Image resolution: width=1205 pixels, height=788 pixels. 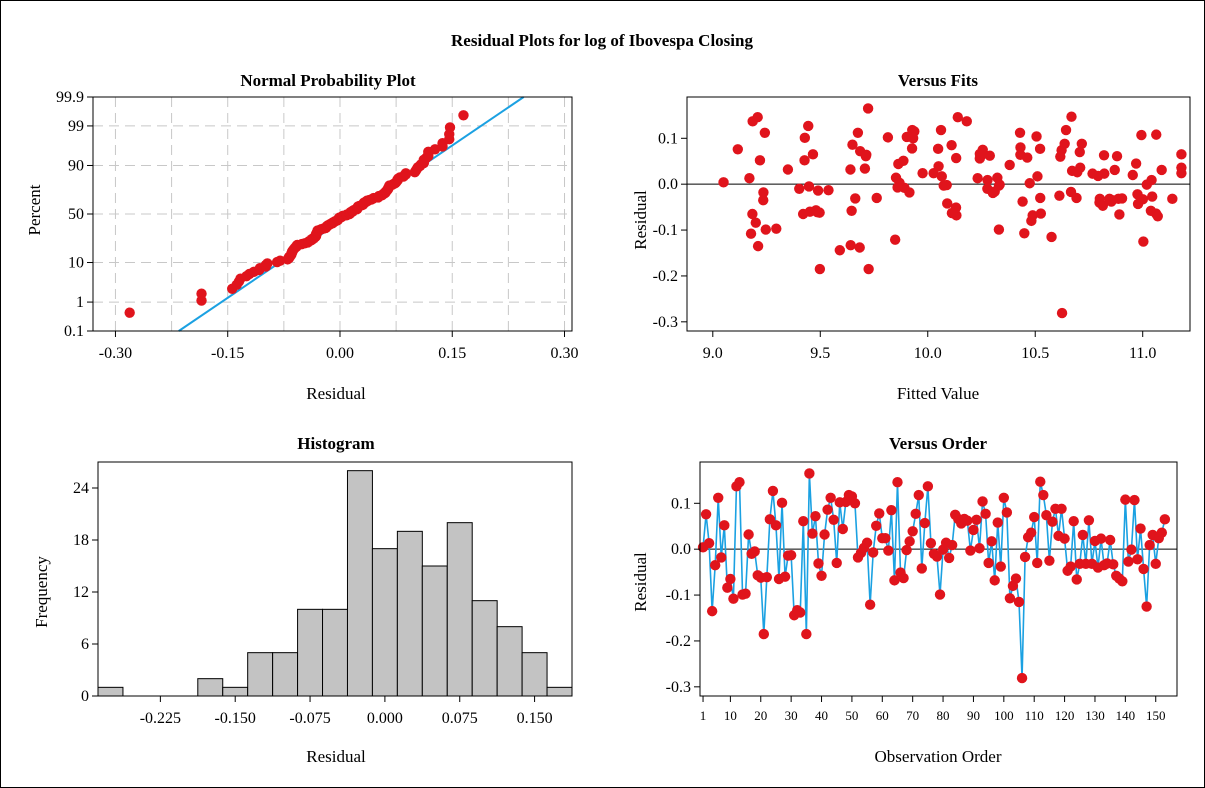 What do you see at coordinates (41, 592) in the screenshot?
I see `hist-y-label: Frequency` at bounding box center [41, 592].